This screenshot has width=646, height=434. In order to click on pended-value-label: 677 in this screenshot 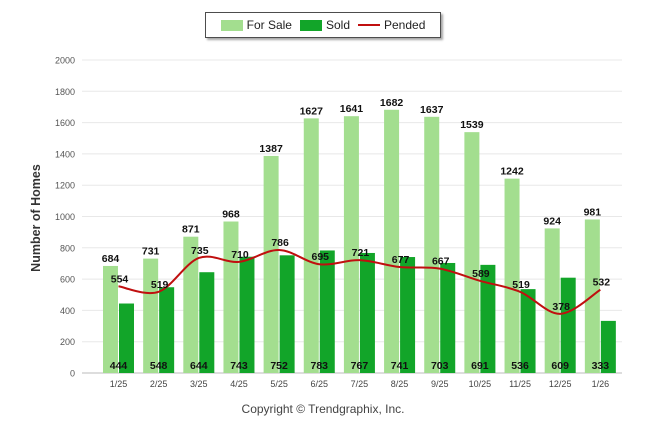, I will do `click(401, 260)`.